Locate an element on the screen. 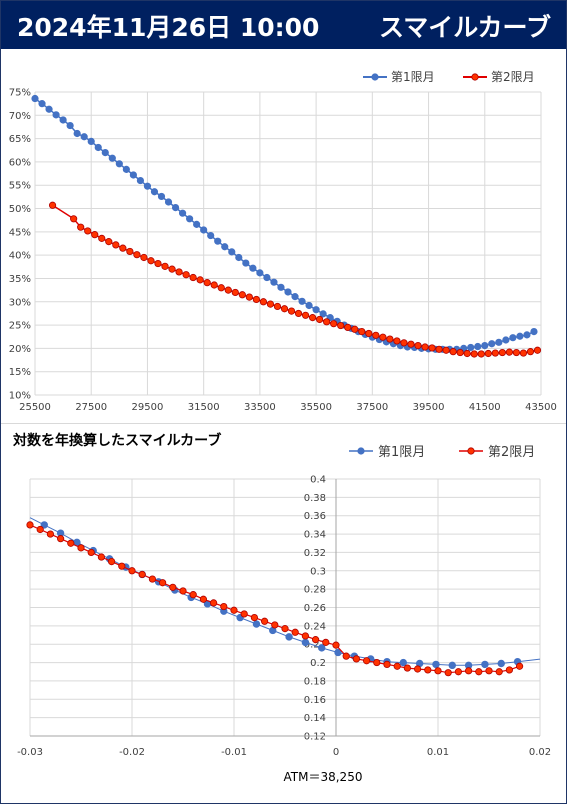 This screenshot has height=804, width=567. y-tick-label: 10% is located at coordinates (20, 396).